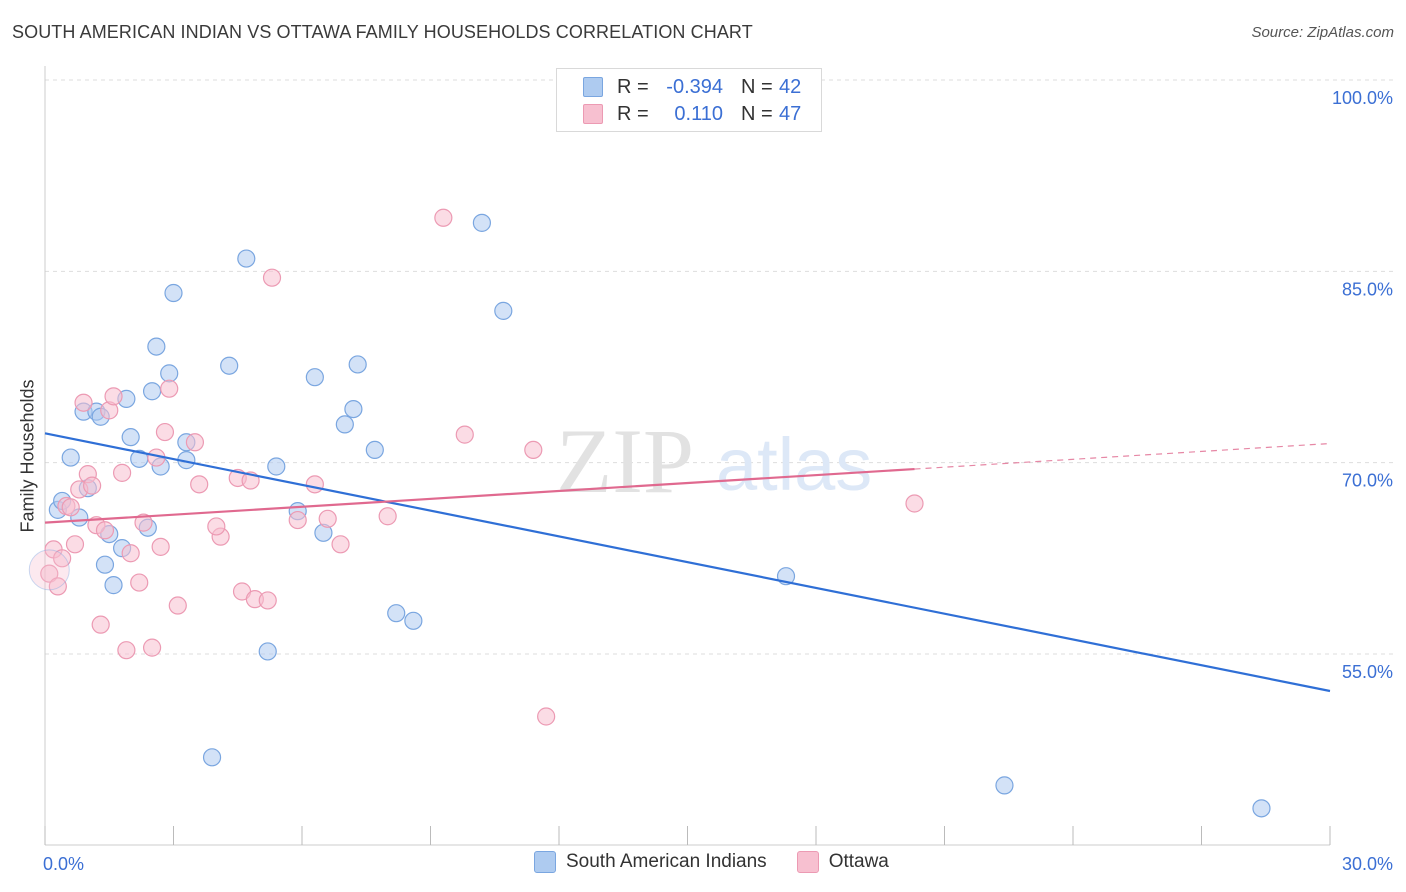 The image size is (1406, 892). Describe the element at coordinates (790, 113) in the screenshot. I see `legend-n-value: 47` at that location.